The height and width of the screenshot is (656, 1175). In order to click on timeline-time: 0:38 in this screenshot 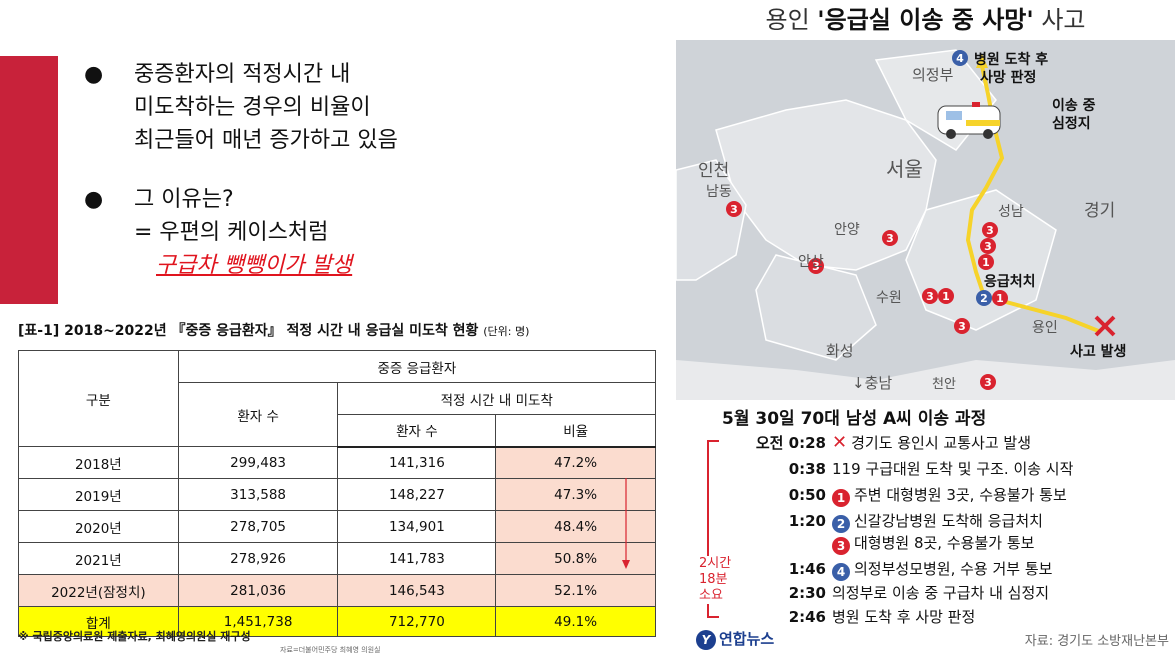, I will do `click(807, 469)`.